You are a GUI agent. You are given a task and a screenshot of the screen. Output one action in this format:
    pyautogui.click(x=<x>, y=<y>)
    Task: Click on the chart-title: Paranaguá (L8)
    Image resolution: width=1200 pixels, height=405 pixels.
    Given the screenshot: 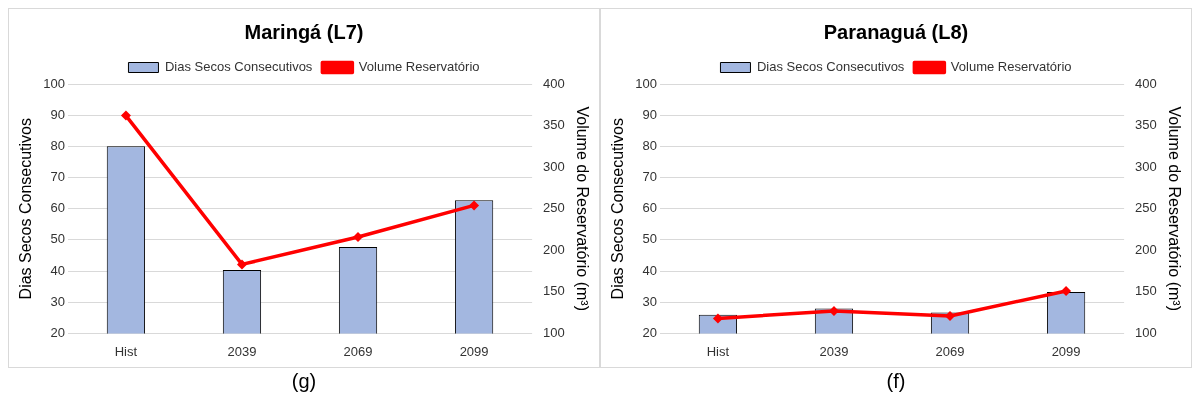 What is the action you would take?
    pyautogui.click(x=896, y=31)
    